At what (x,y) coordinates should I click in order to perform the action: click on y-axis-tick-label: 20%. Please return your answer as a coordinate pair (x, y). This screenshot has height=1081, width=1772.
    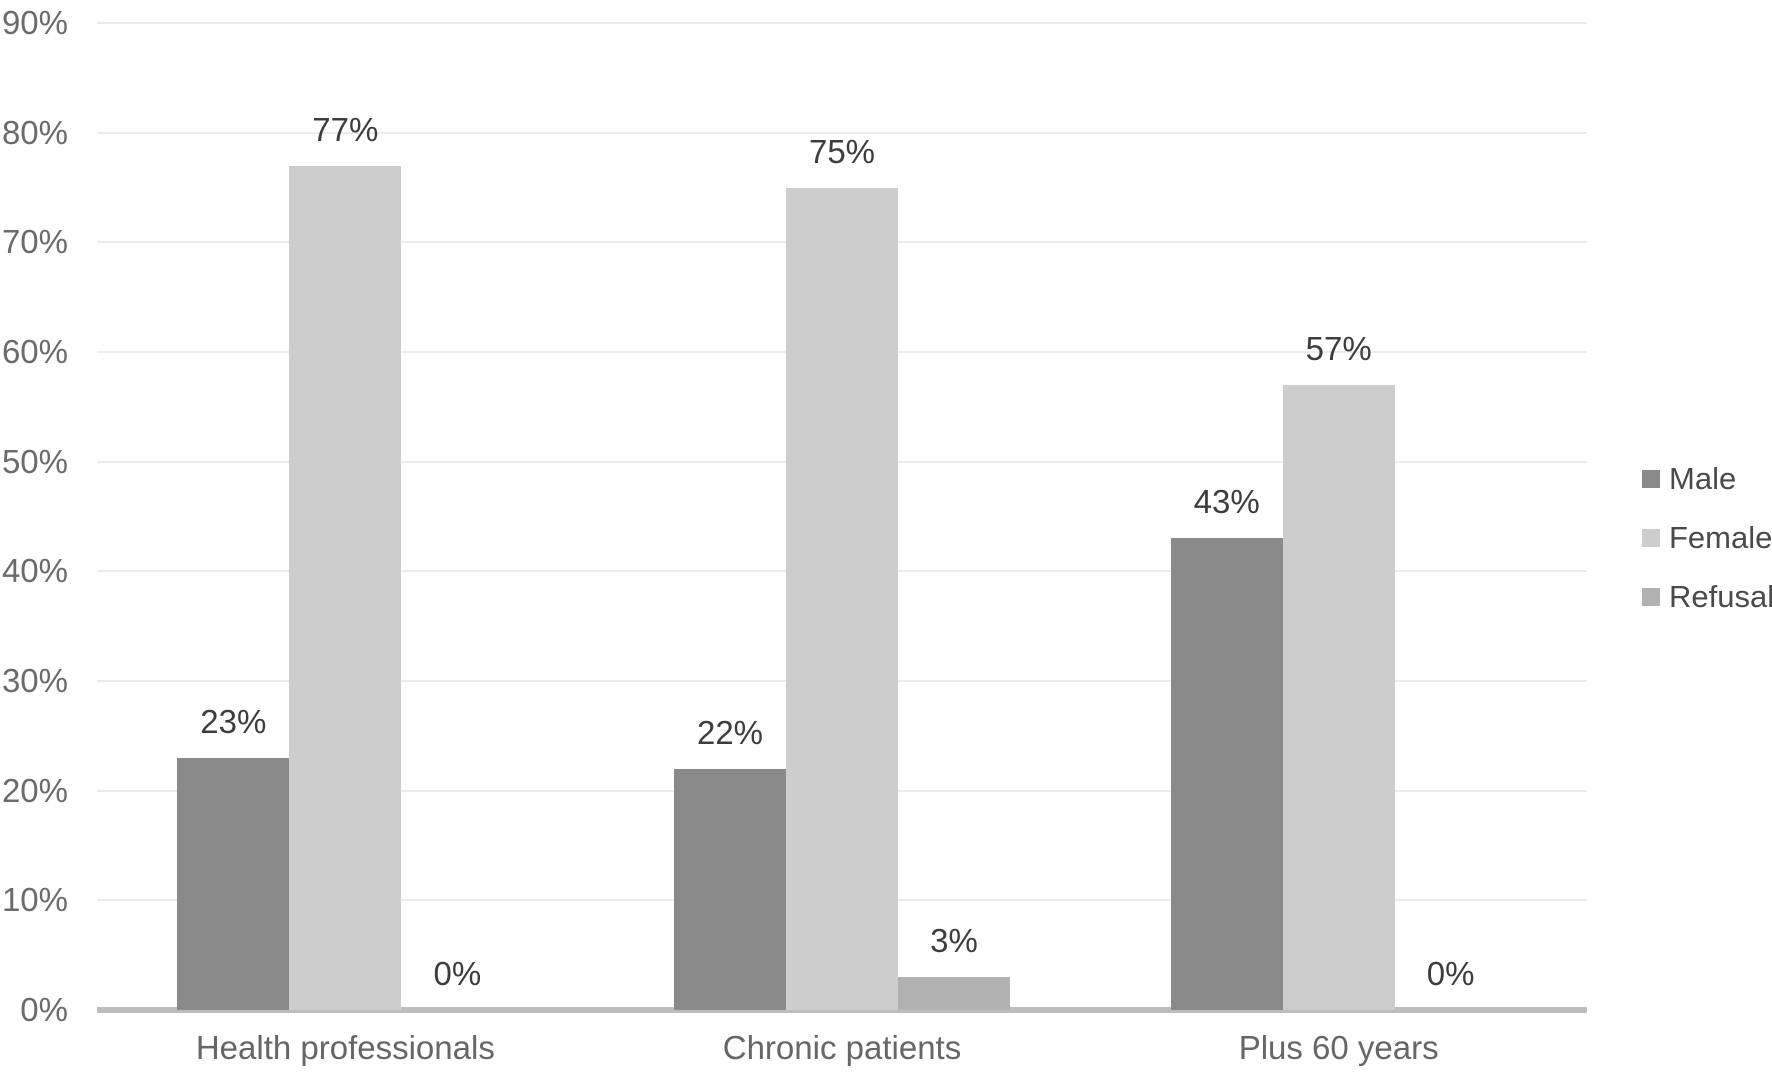
    Looking at the image, I should click on (34, 790).